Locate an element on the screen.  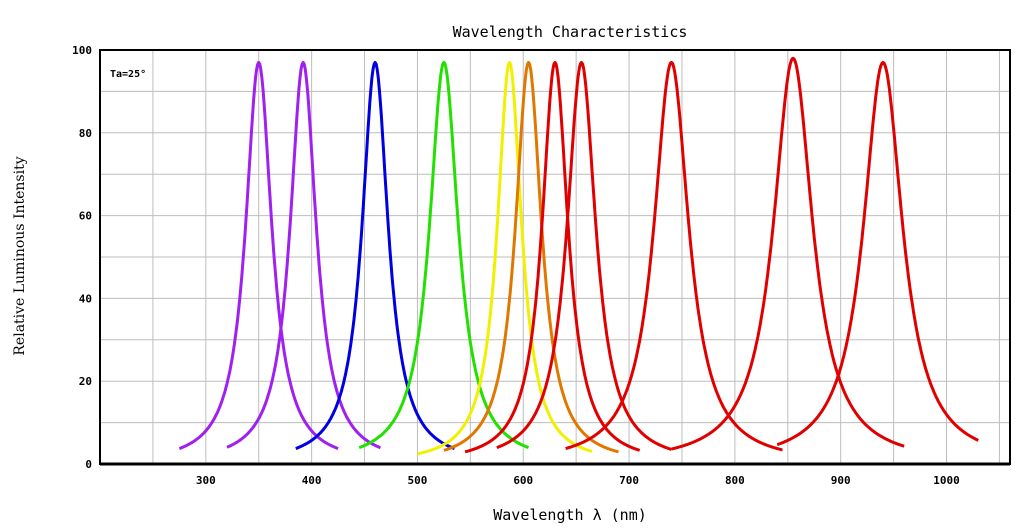
spectrum-curve-350nm is located at coordinates (258, 255).